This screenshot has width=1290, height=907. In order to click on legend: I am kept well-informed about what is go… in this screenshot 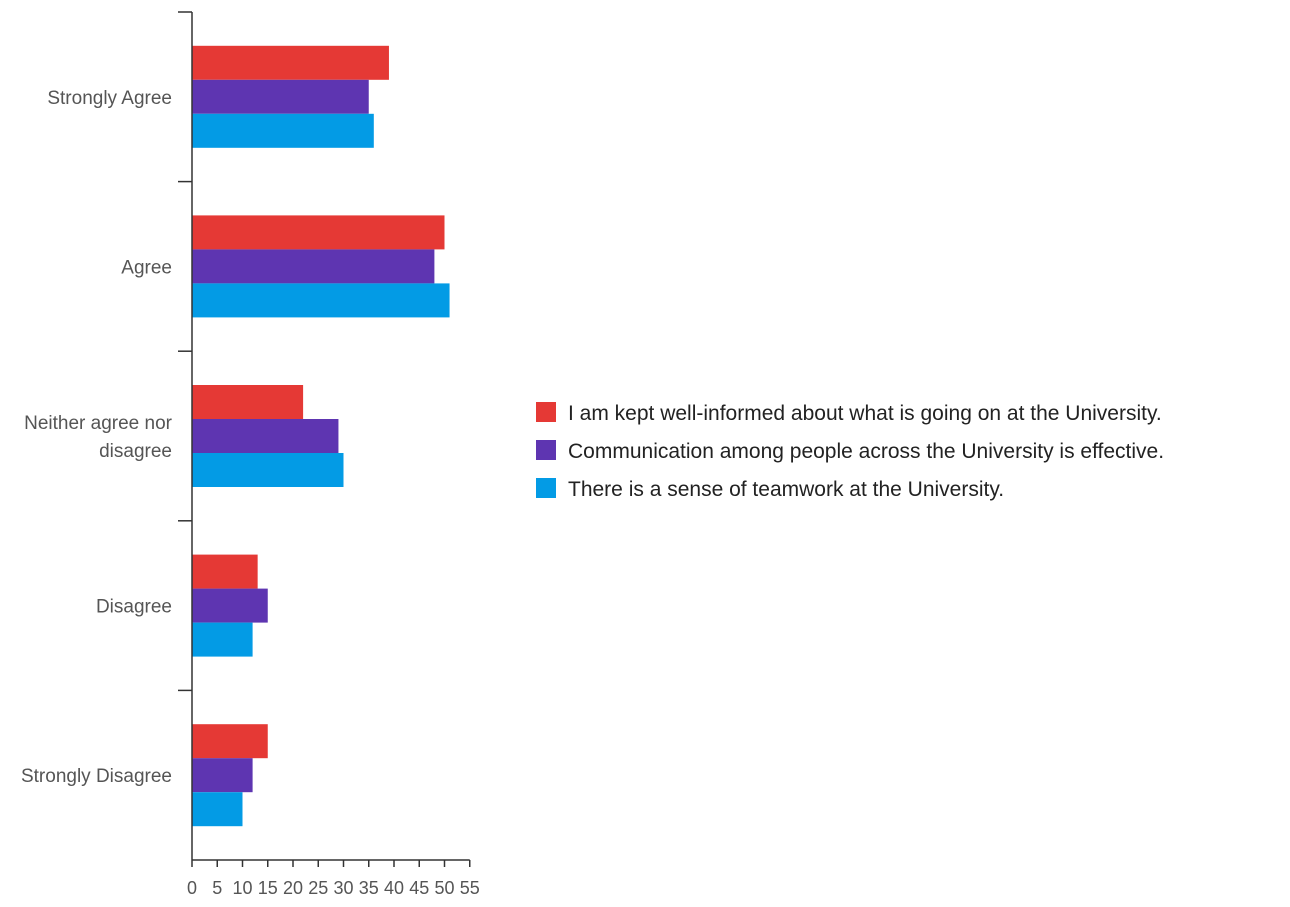, I will do `click(850, 451)`.